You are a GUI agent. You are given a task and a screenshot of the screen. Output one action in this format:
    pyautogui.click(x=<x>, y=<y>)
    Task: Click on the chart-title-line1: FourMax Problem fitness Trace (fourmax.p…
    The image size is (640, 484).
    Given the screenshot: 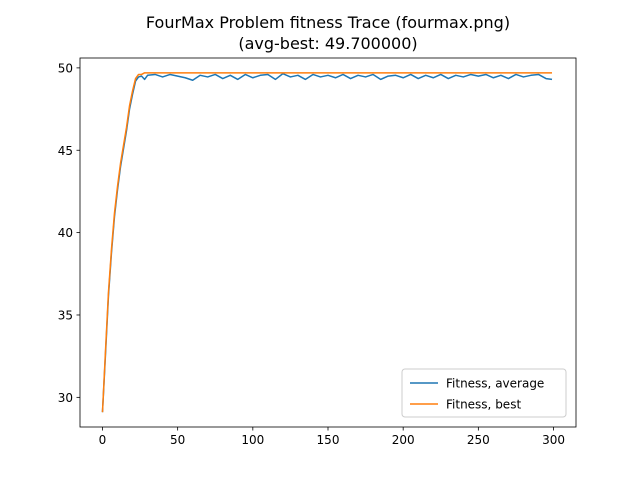 What is the action you would take?
    pyautogui.click(x=328, y=22)
    